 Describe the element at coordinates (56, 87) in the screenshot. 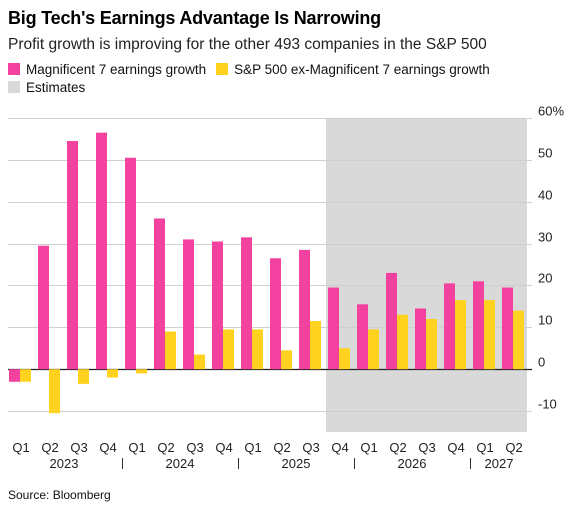

I see `legend-label-estimates: Estimates` at that location.